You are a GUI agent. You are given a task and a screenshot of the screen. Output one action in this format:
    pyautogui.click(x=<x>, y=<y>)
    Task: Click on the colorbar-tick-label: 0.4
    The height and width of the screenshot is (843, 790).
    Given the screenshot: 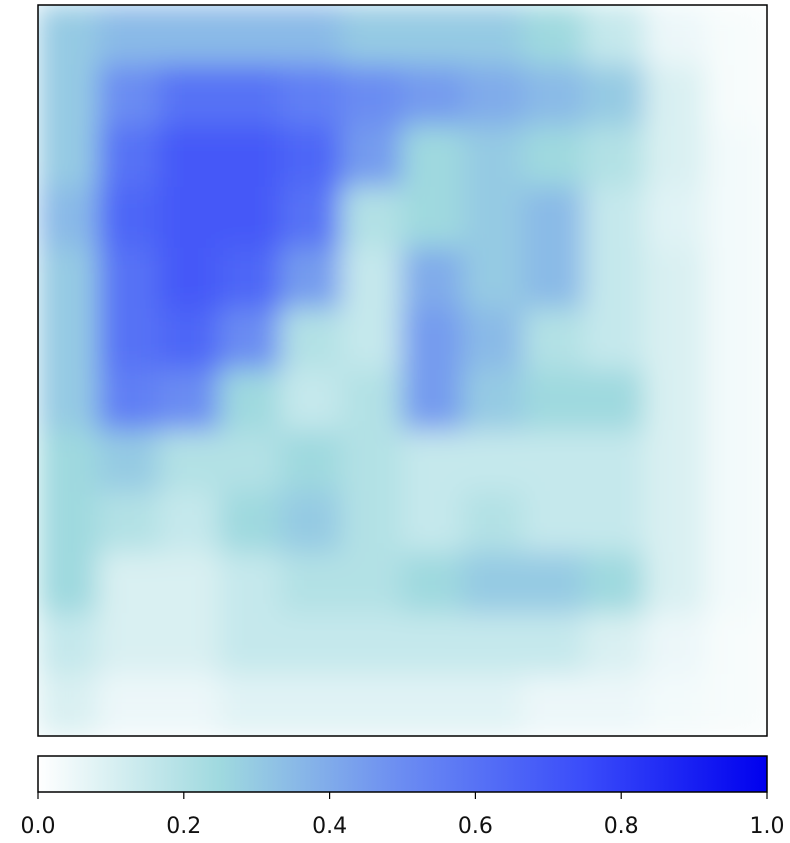 What is the action you would take?
    pyautogui.click(x=329, y=826)
    